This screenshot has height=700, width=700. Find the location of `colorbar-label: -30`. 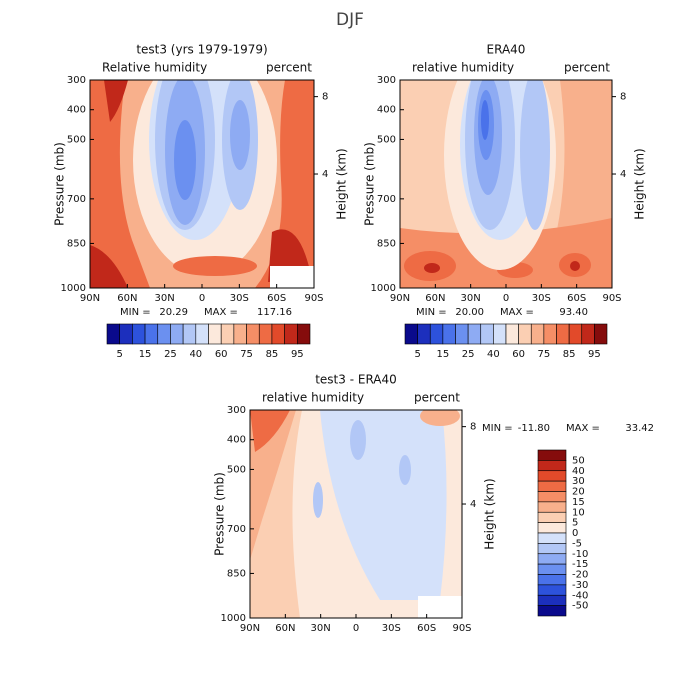

colorbar-label: -30 is located at coordinates (580, 585).